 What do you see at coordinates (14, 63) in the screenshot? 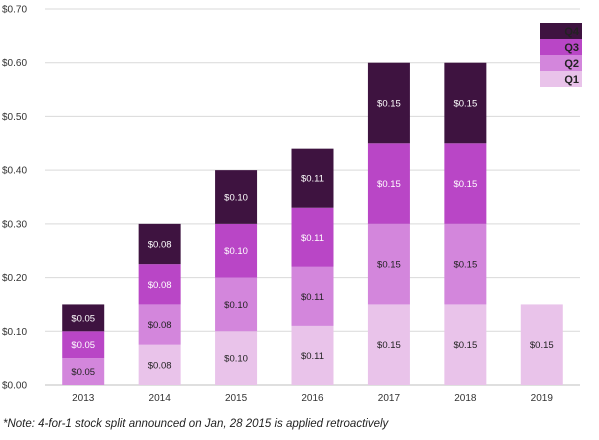
I see `y-tick-label: $0.60` at bounding box center [14, 63].